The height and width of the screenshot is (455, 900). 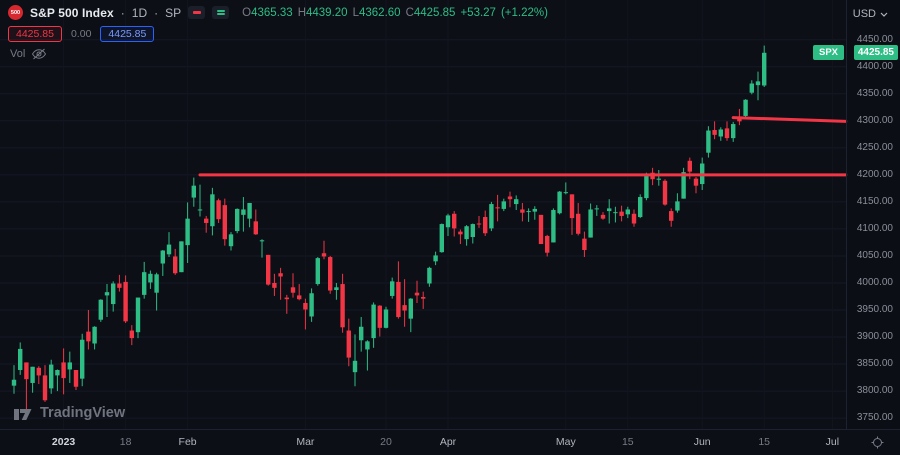 I want to click on low-value: 4362.60, so click(x=379, y=12).